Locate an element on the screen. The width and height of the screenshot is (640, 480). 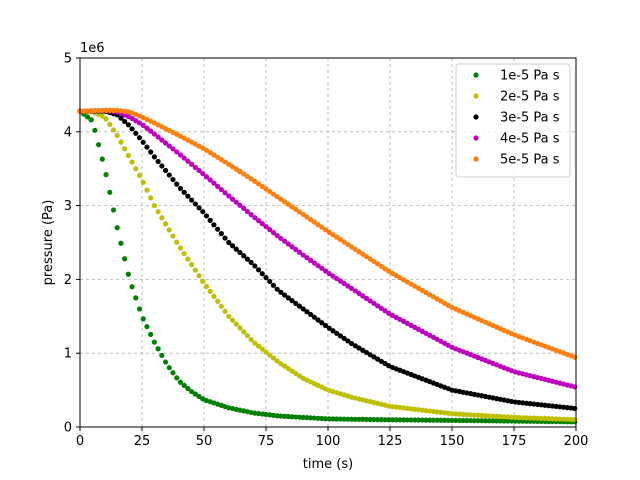
y-tick-label: 3 is located at coordinates (68, 206).